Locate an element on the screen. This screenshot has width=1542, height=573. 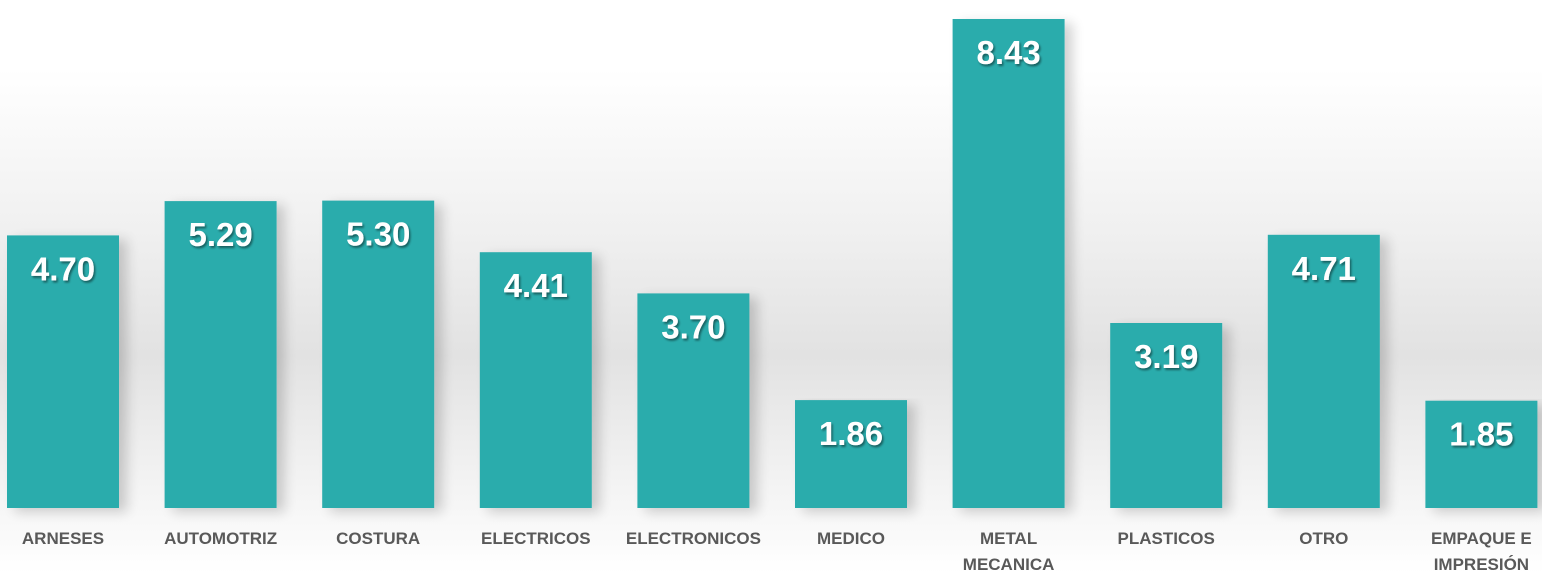
category-label-line: METAL is located at coordinates (1008, 538).